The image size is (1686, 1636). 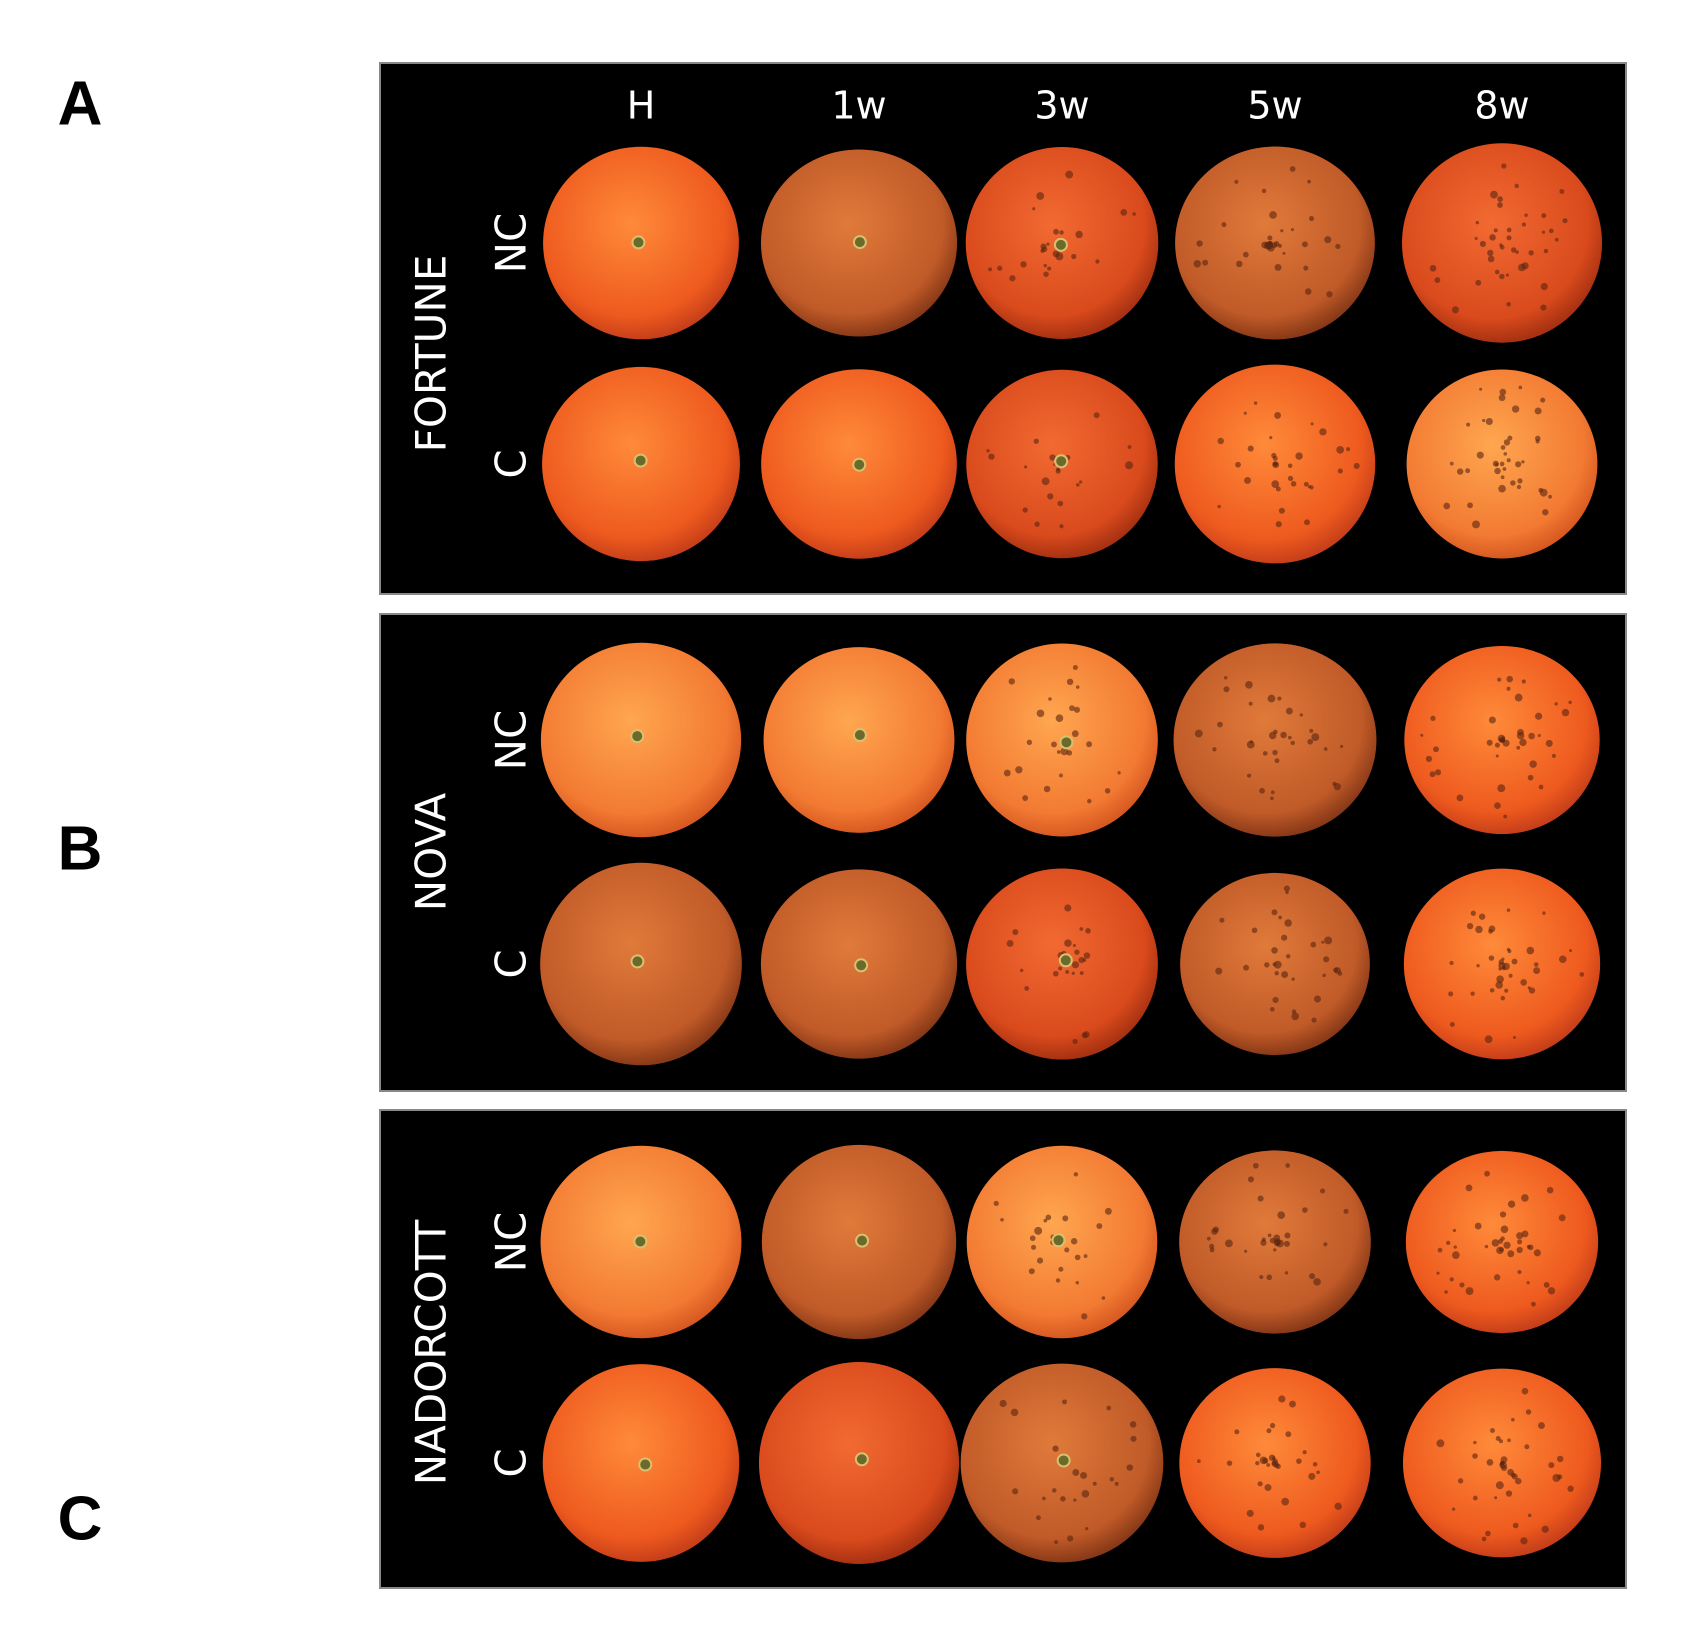 What do you see at coordinates (431, 354) in the screenshot?
I see `cultivar-label: FORTUNE` at bounding box center [431, 354].